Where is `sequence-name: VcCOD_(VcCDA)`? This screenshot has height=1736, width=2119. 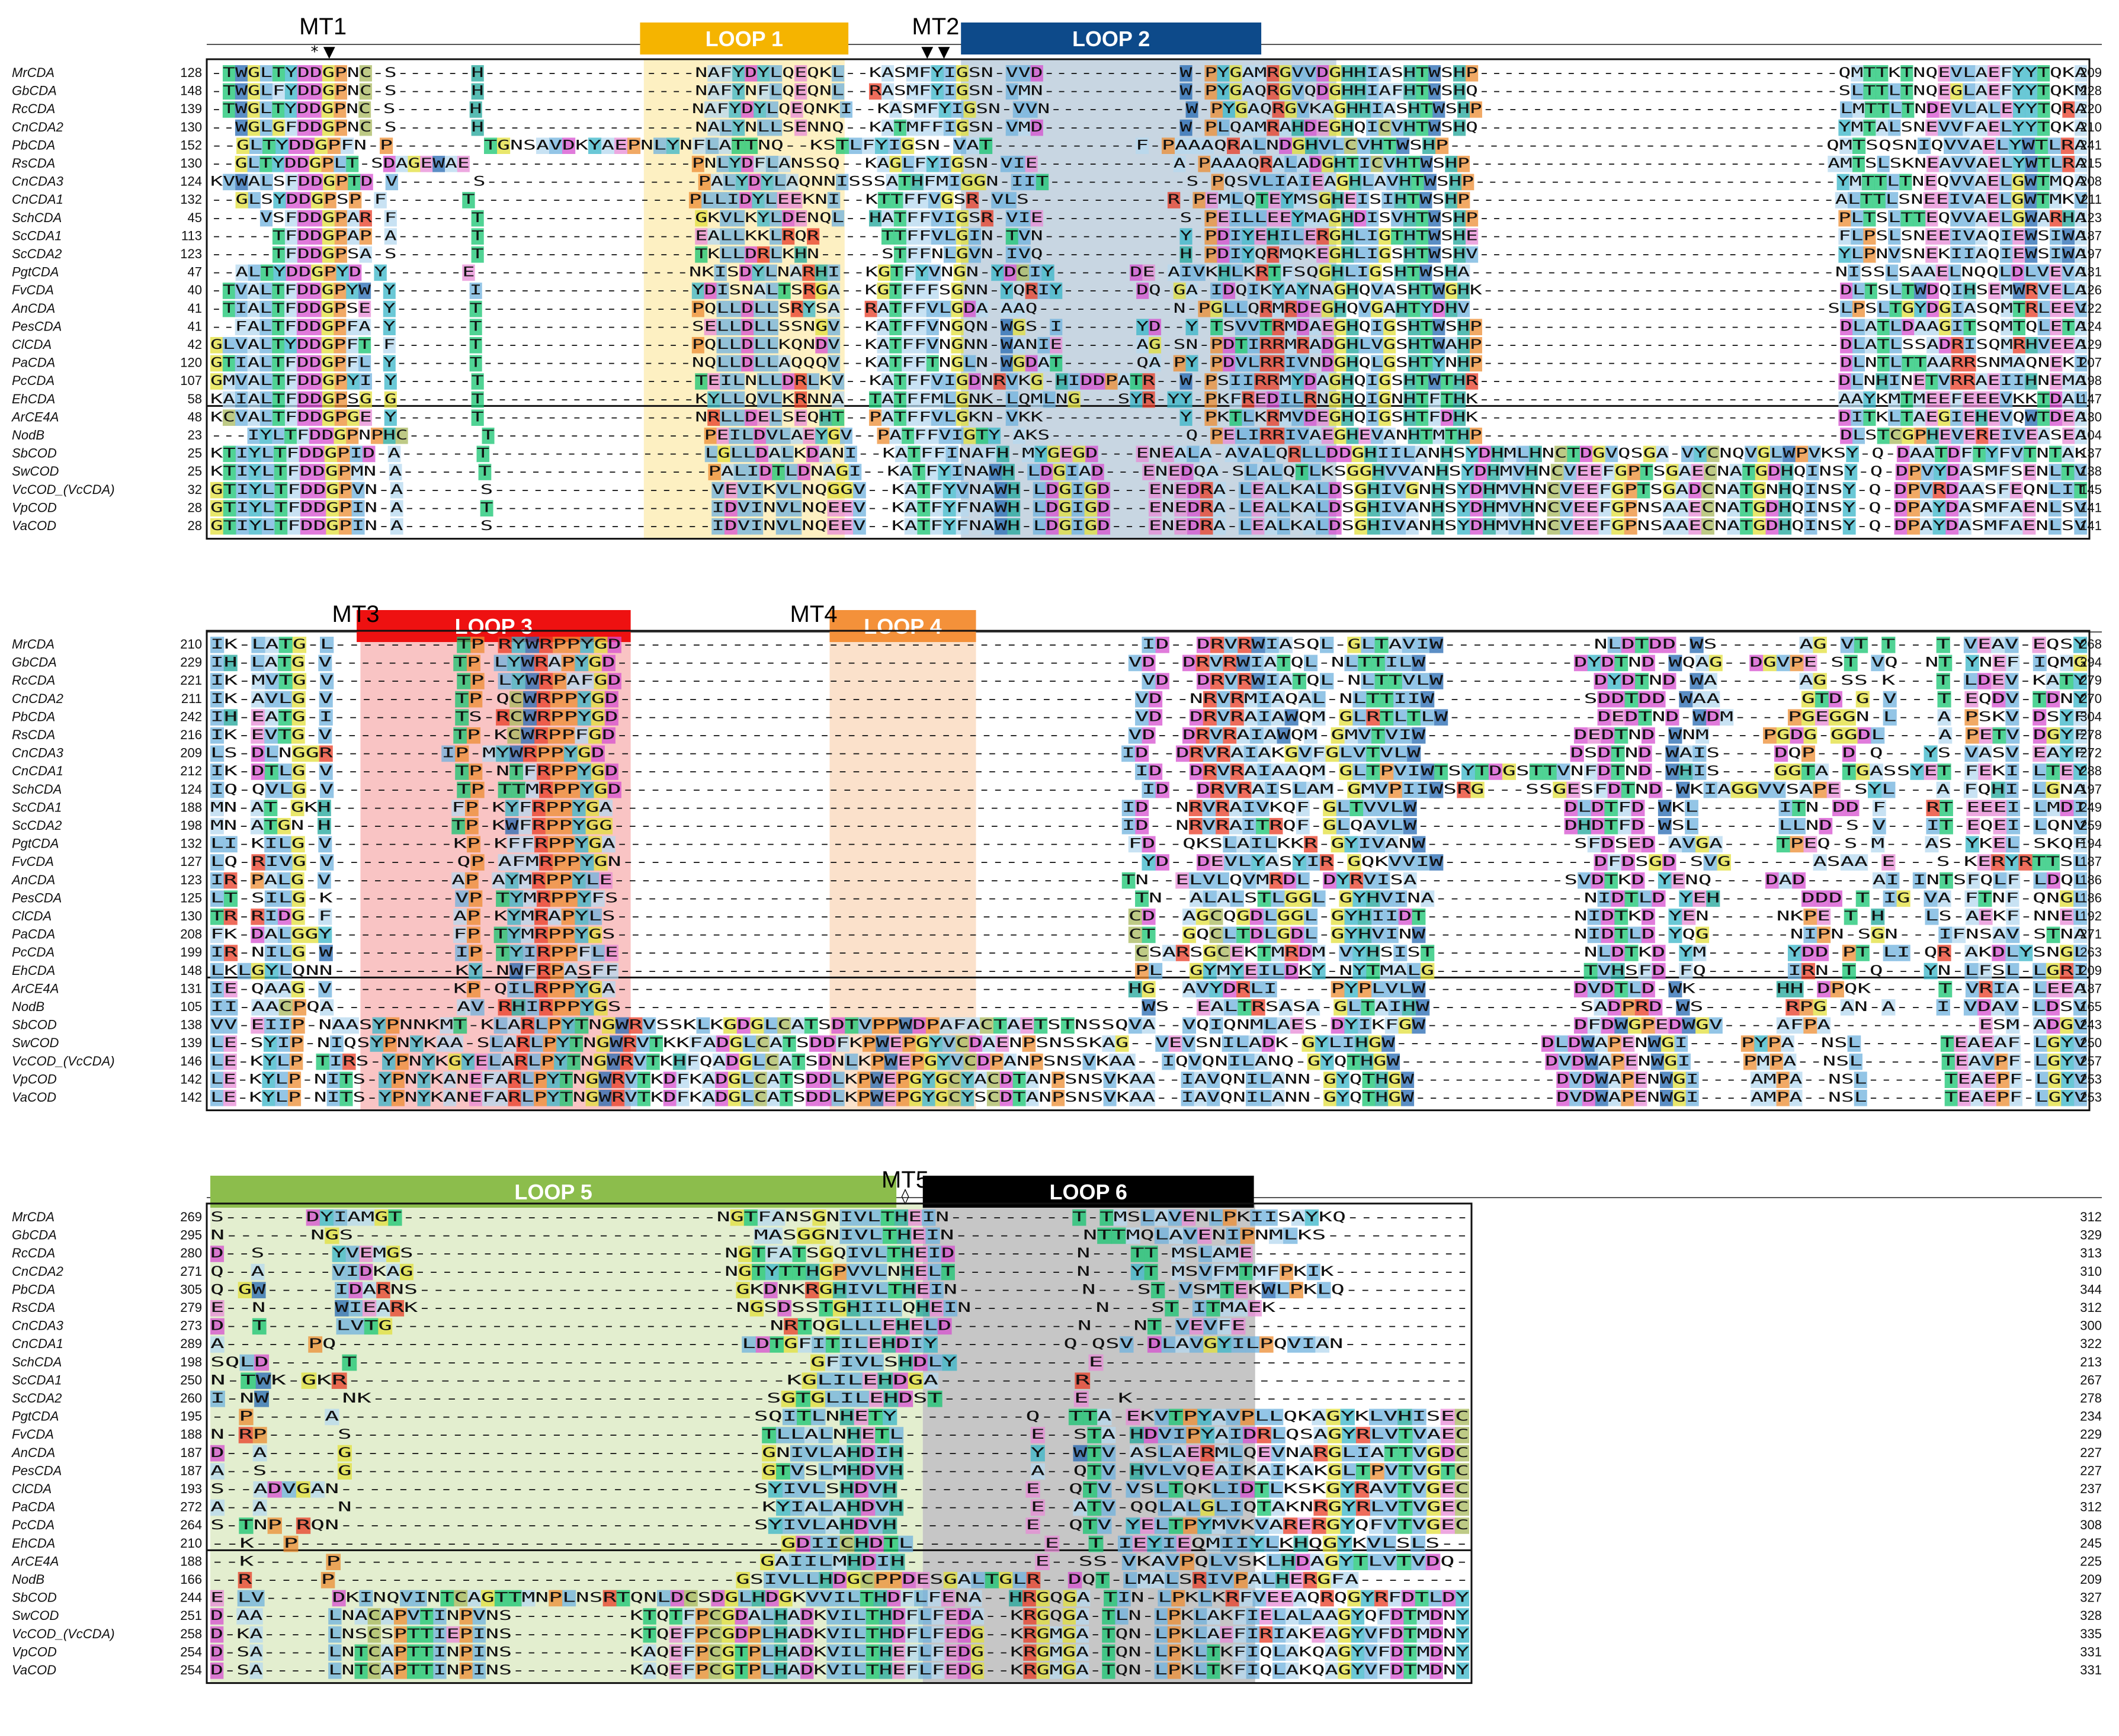
sequence-name: VcCOD_(VcCDA) is located at coordinates (63, 1633).